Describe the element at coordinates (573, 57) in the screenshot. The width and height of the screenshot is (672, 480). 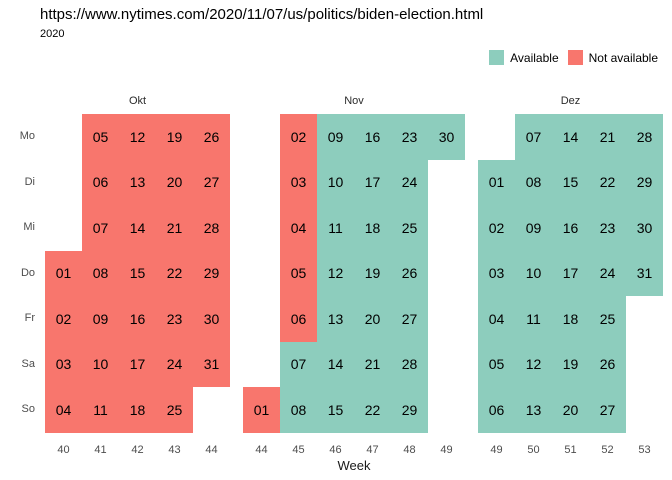
I see `legend: Available Not available` at that location.